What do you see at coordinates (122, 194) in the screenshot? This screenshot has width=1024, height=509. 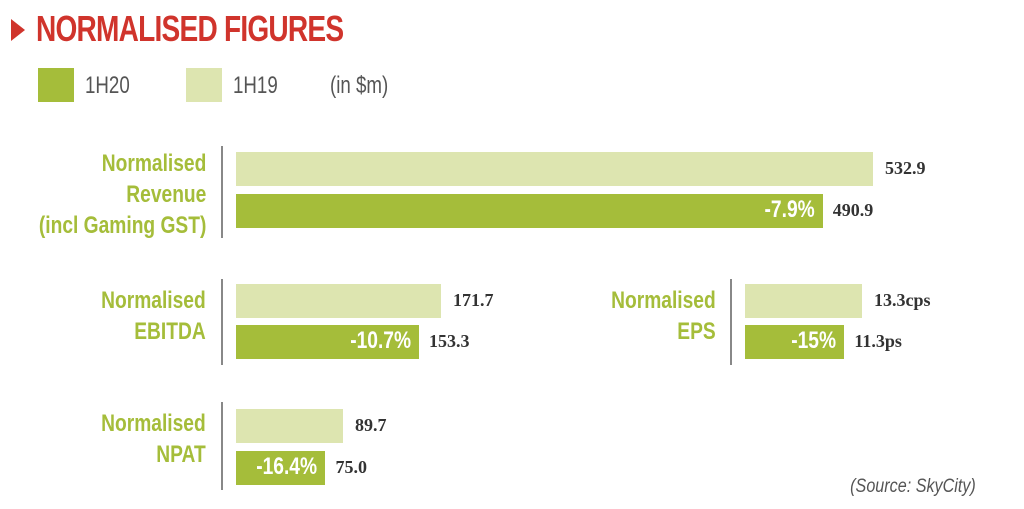 I see `metric-label: Normalised Revenue (incl Gaming GST)` at bounding box center [122, 194].